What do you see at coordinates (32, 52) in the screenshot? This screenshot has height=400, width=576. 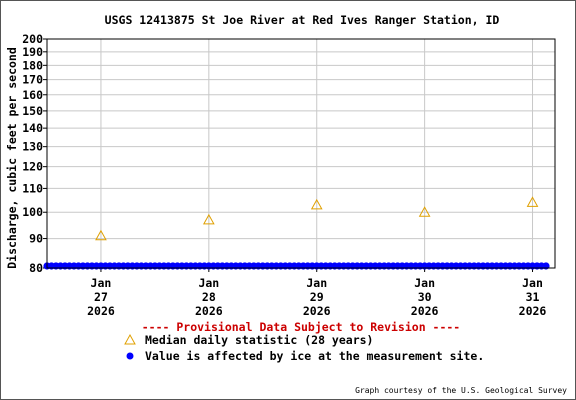 I see `y-tick-label: 190` at bounding box center [32, 52].